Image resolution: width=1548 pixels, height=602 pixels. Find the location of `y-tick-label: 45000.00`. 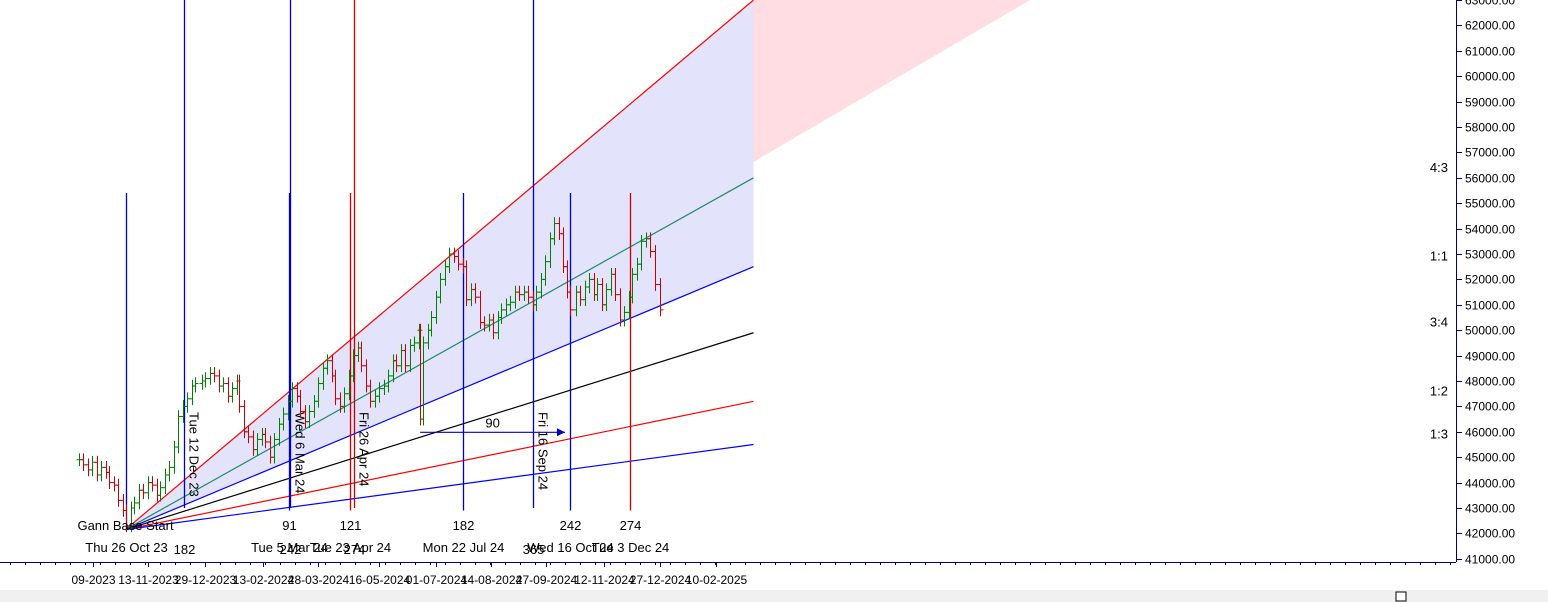

y-tick-label: 45000.00 is located at coordinates (1490, 458).